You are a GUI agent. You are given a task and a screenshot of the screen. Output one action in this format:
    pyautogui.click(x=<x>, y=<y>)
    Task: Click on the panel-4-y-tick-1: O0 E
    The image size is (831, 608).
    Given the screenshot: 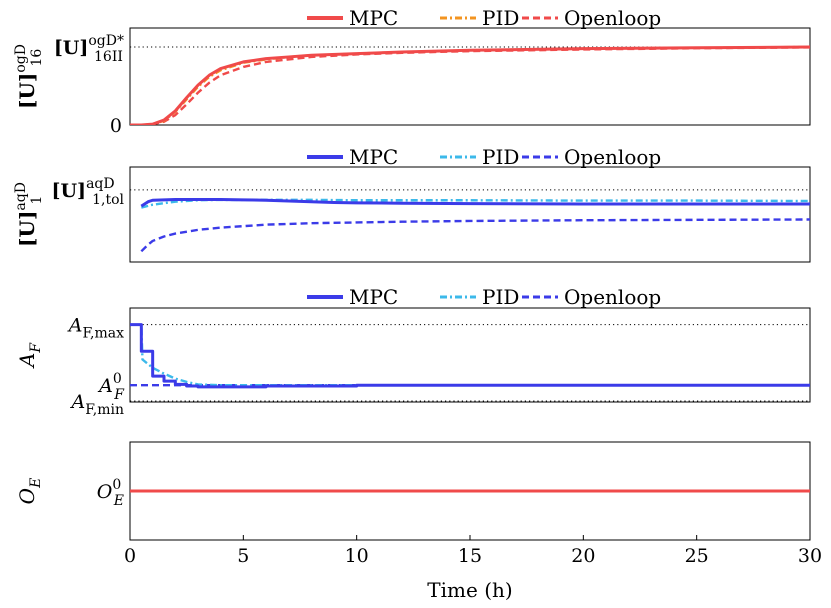 What is the action you would take?
    pyautogui.click(x=110, y=493)
    